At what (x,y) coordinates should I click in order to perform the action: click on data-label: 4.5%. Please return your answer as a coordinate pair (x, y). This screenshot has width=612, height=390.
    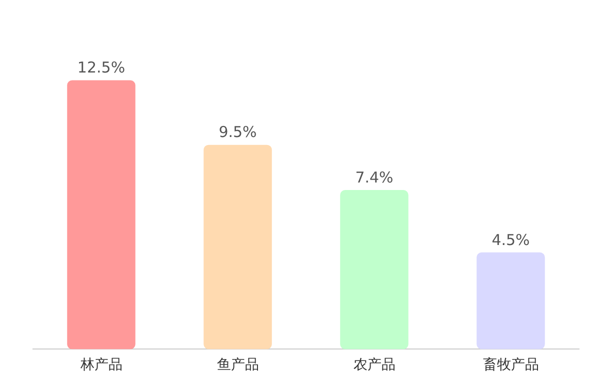
    Looking at the image, I should click on (511, 239).